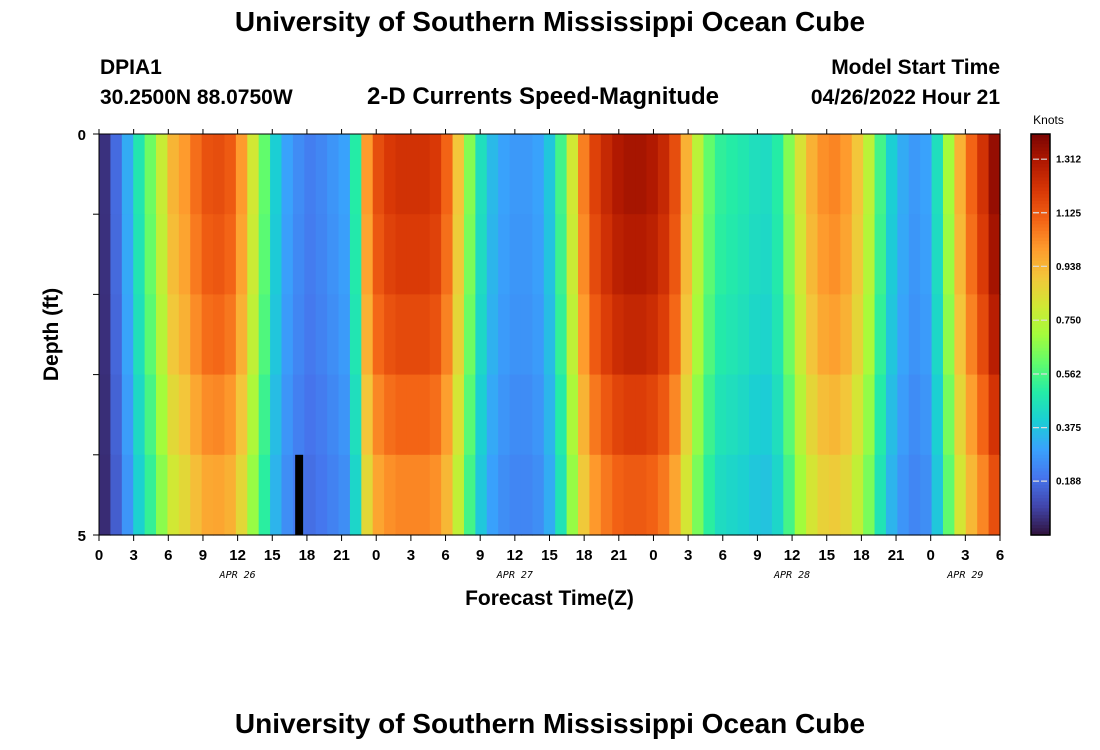 The image size is (1100, 750). I want to click on colorbar-frame, so click(1040, 334).